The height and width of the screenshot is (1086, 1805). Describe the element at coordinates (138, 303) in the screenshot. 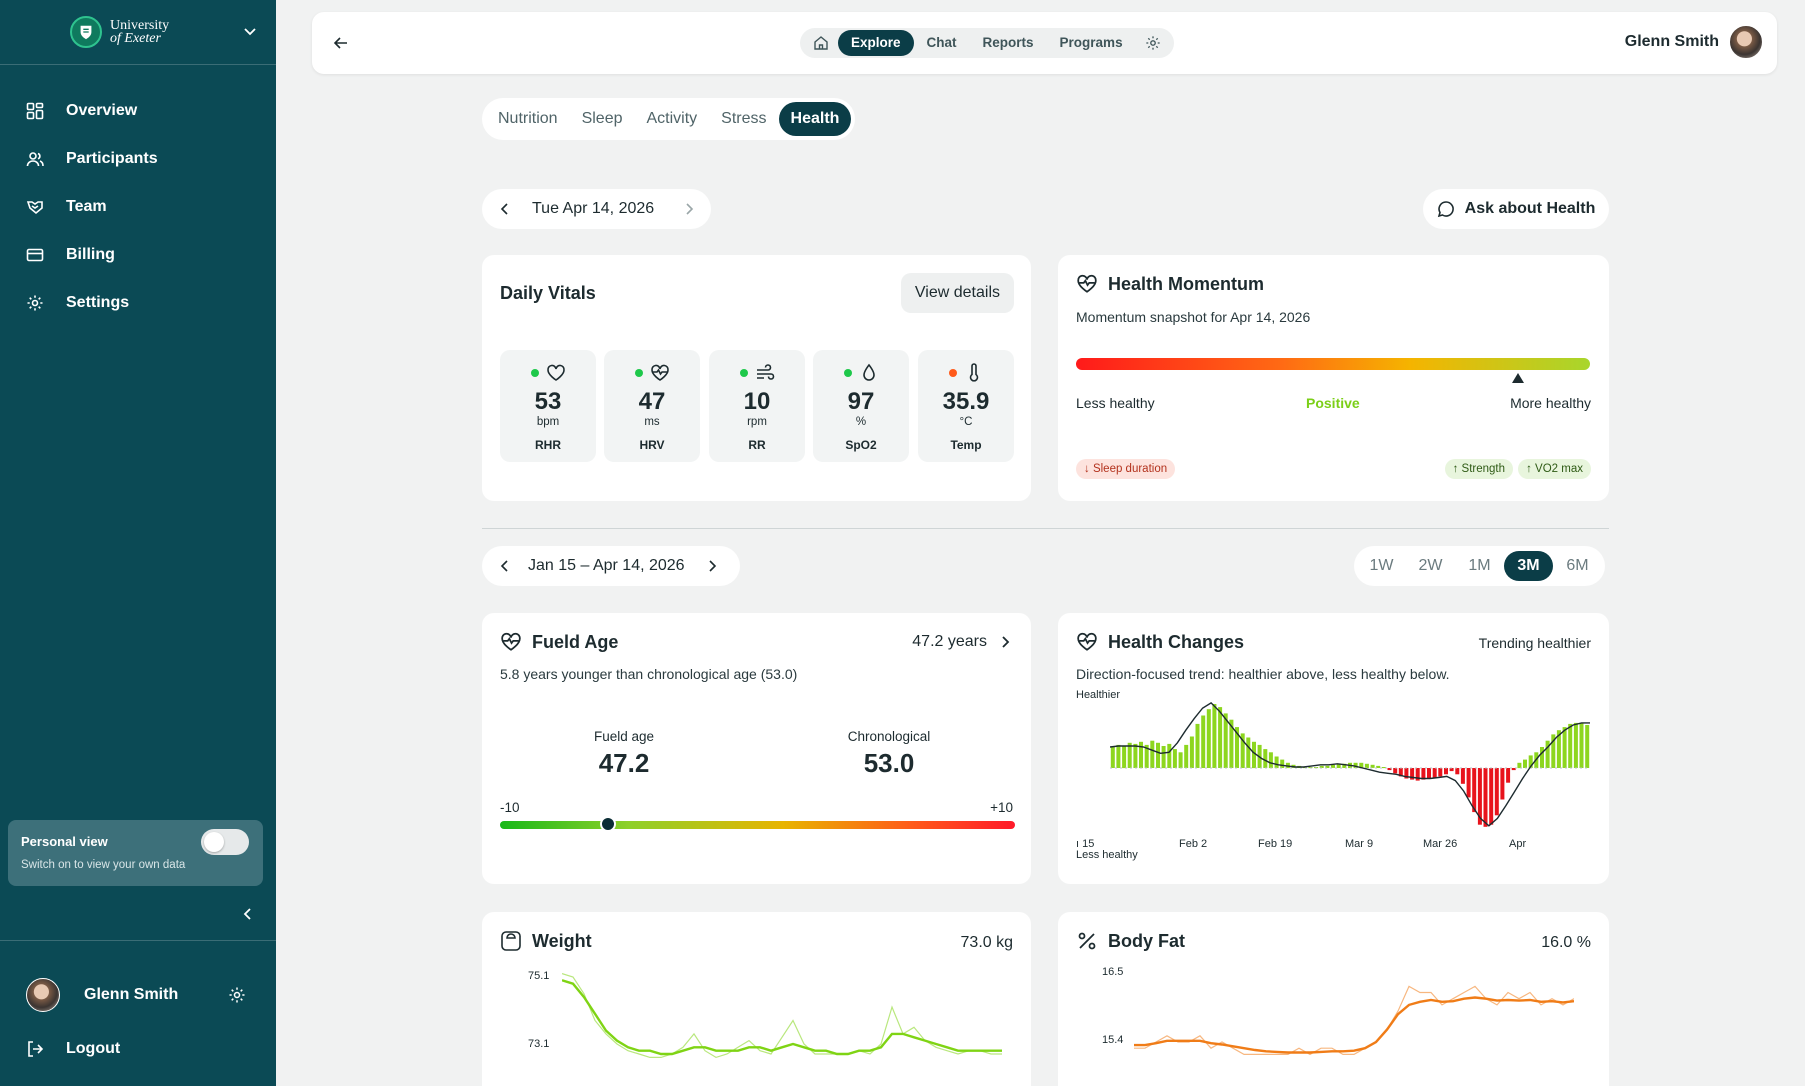

I see `sidebar-item-settings: Settings` at that location.